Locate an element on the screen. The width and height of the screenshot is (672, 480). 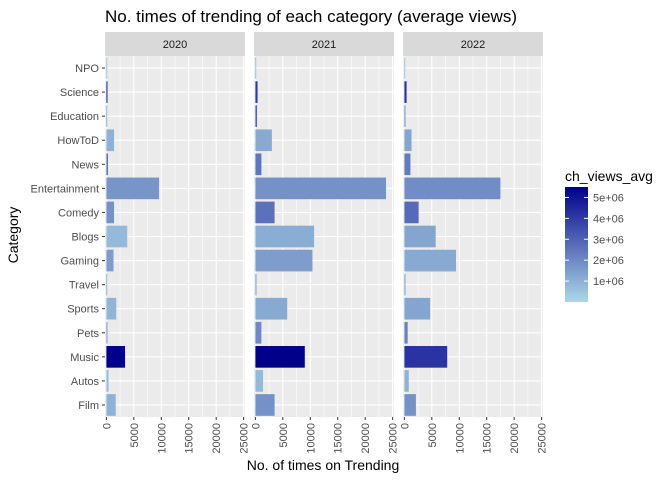
bar-2020-npo is located at coordinates (107, 68).